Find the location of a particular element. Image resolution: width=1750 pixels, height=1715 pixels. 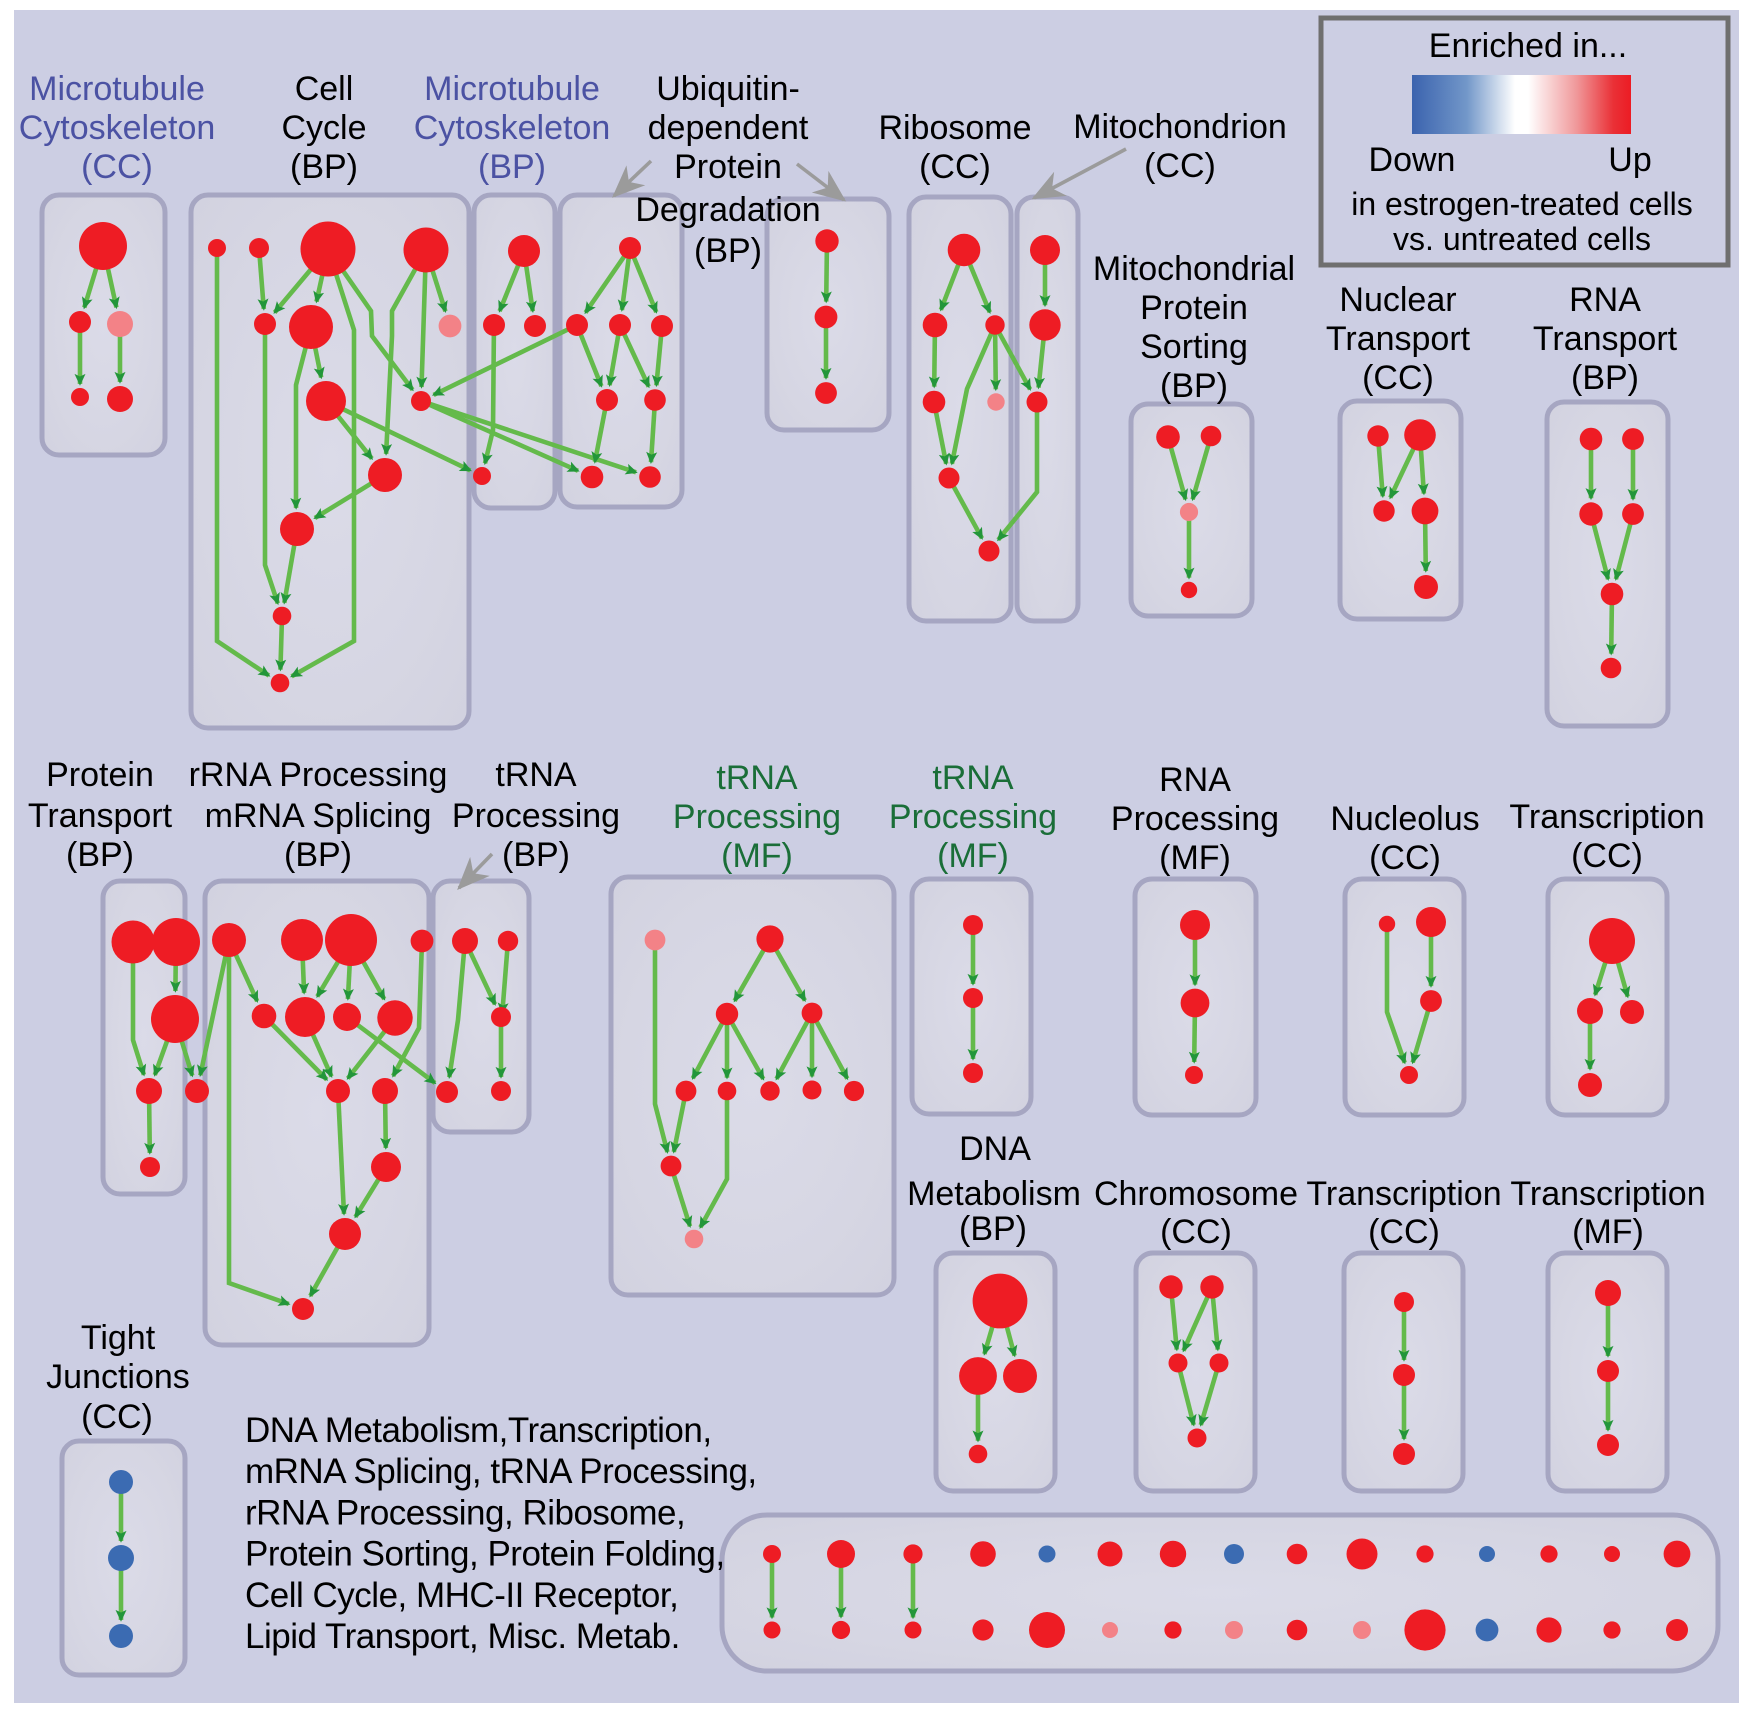

svg-text: Nucleolus is located at coordinates (1404, 819).